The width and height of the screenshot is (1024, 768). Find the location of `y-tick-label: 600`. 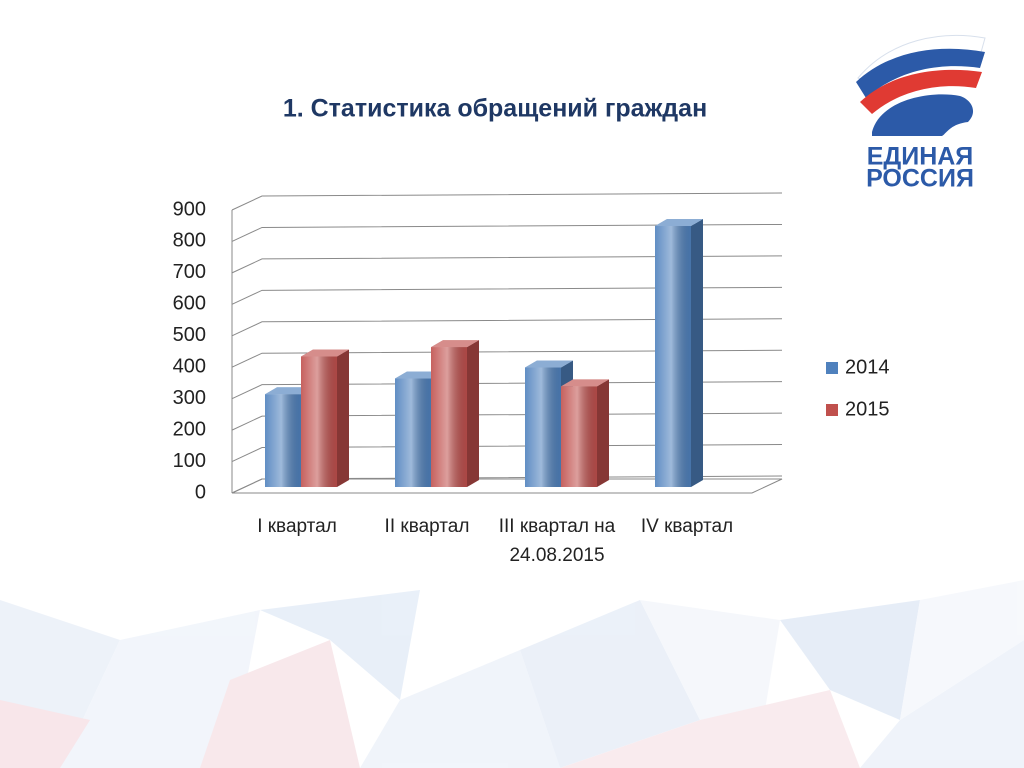

y-tick-label: 600 is located at coordinates (189, 304).